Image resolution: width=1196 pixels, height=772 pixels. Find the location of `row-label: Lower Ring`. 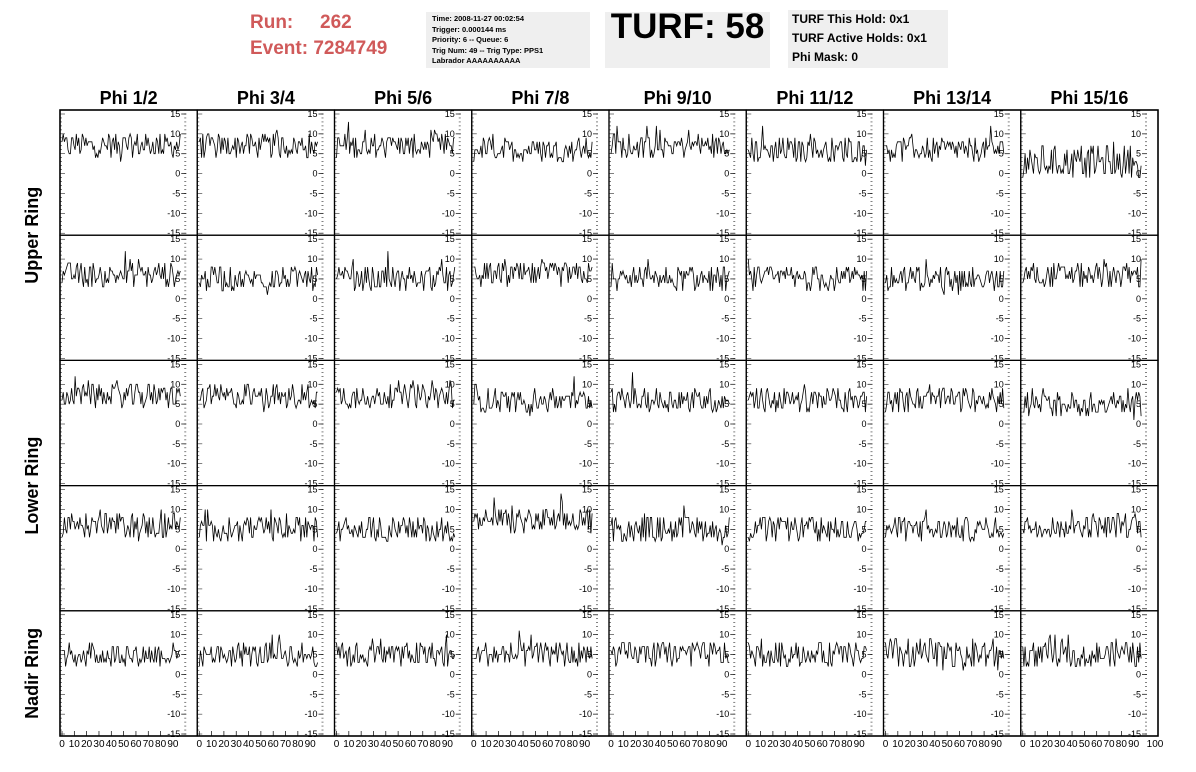

row-label: Lower Ring is located at coordinates (32, 486).